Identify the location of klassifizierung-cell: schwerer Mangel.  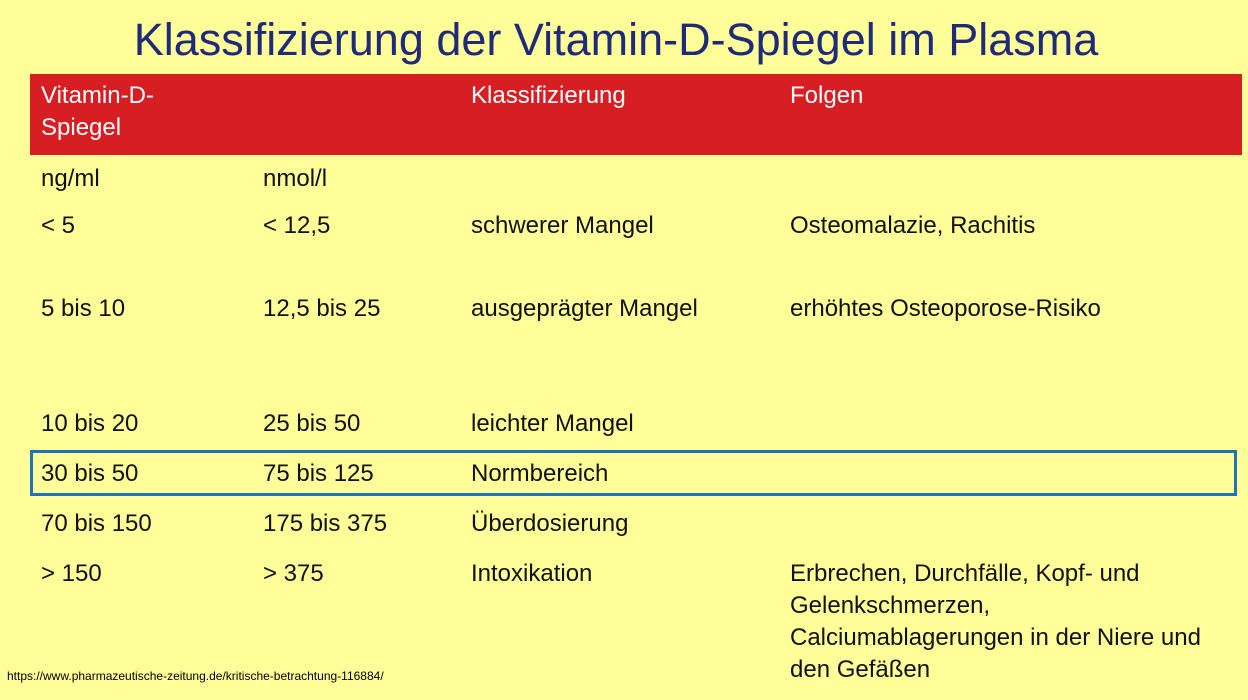
(562, 225).